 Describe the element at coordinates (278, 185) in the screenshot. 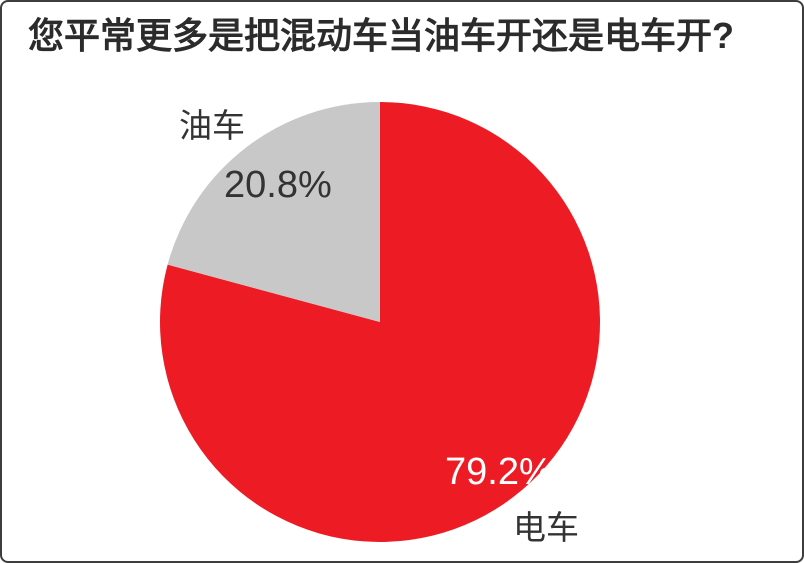

I see `slice-value-youche: 20.8%` at that location.